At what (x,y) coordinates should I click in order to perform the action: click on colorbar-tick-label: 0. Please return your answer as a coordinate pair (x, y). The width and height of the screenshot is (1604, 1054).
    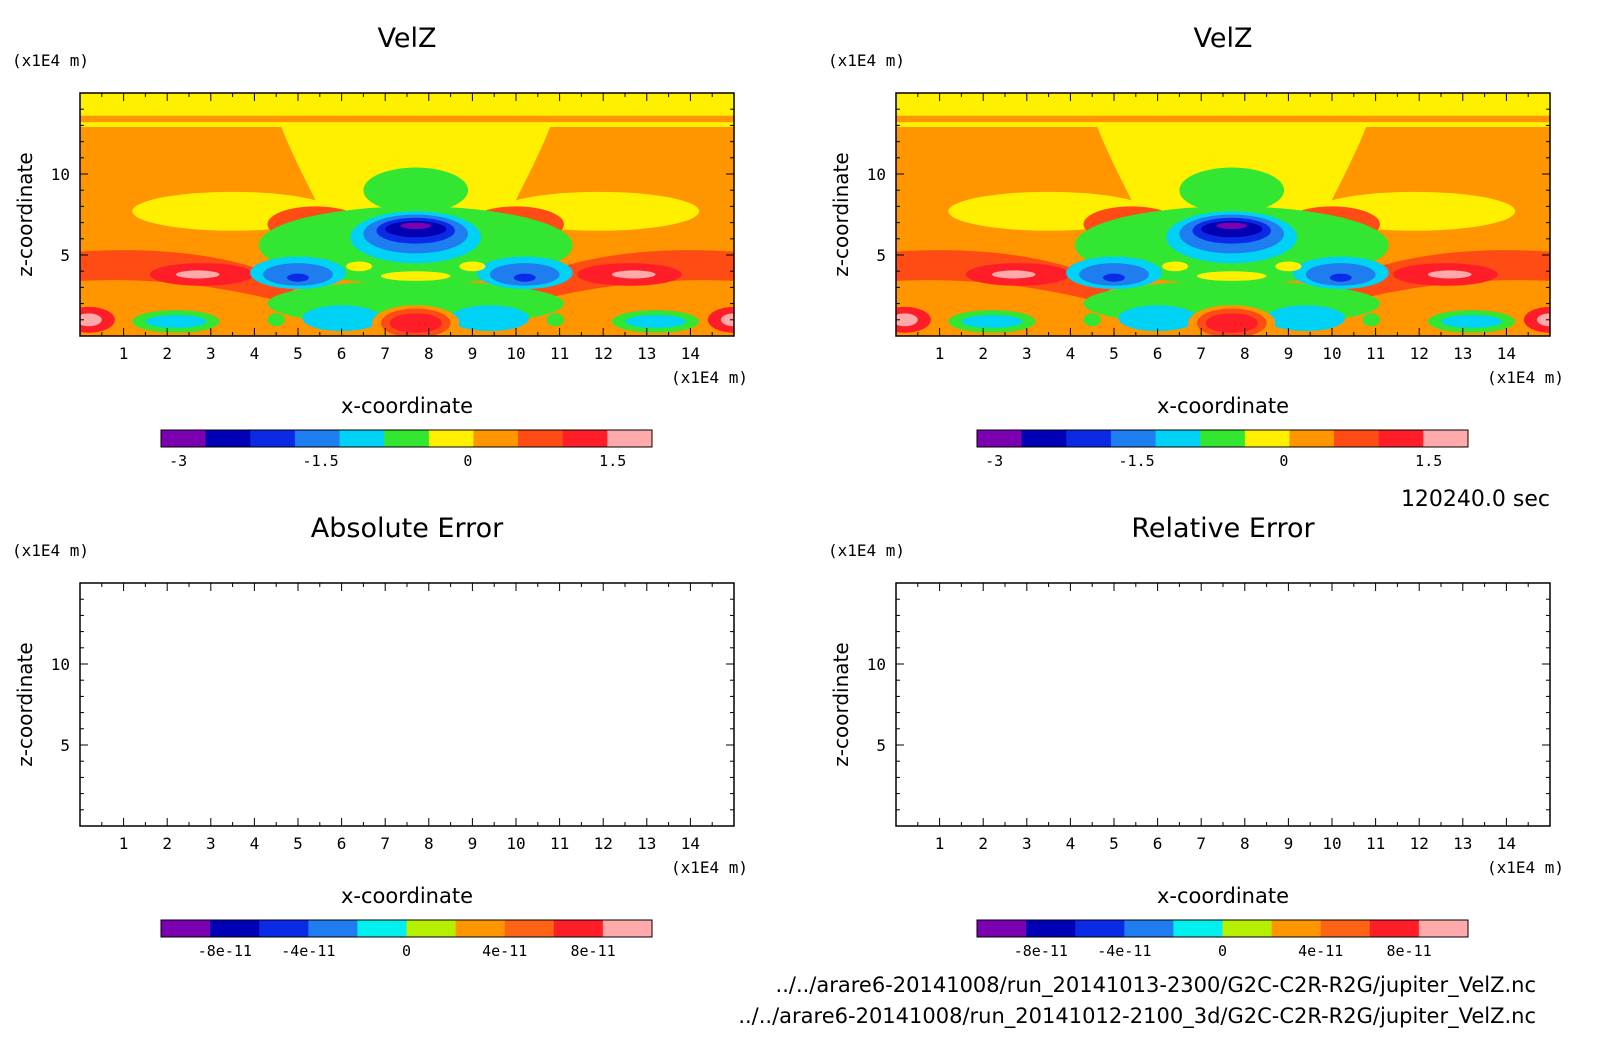
    Looking at the image, I should click on (467, 461).